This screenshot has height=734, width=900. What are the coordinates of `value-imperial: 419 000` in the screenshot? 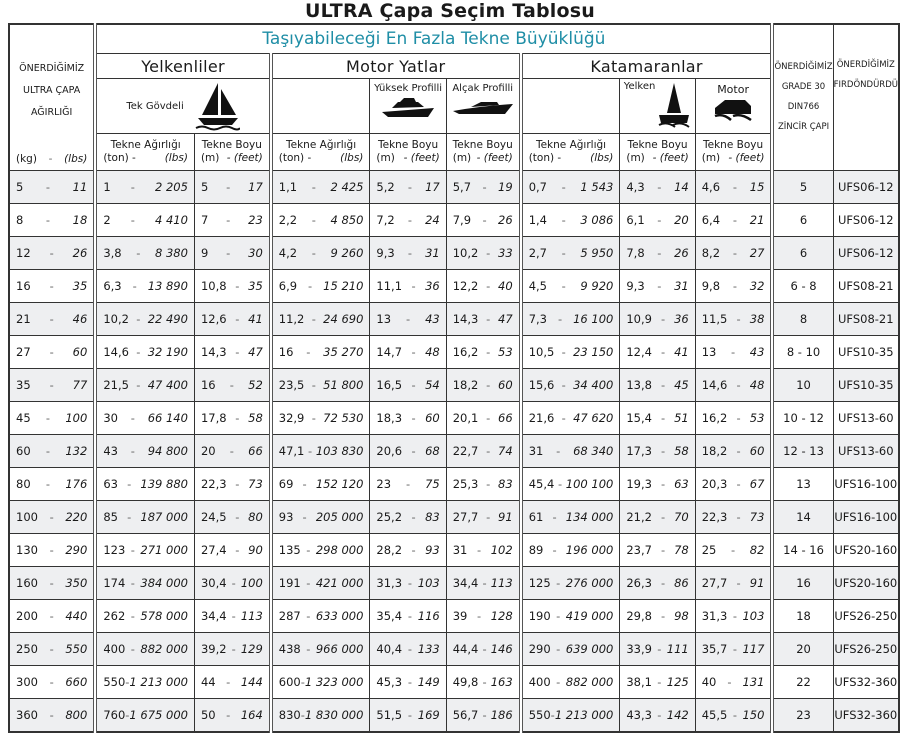 It's located at (589, 615).